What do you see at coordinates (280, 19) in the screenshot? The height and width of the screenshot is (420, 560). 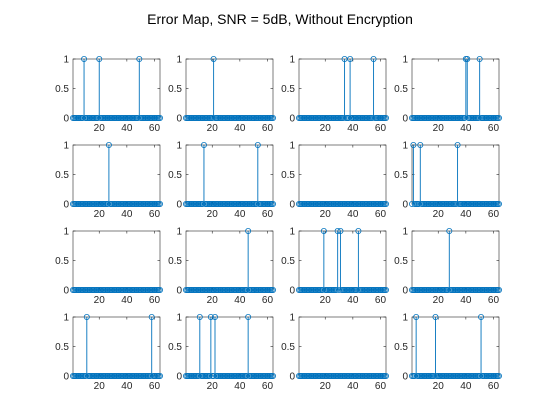 I see `figure-title: Error Map, SNR = 5dB, Without Encryption` at bounding box center [280, 19].